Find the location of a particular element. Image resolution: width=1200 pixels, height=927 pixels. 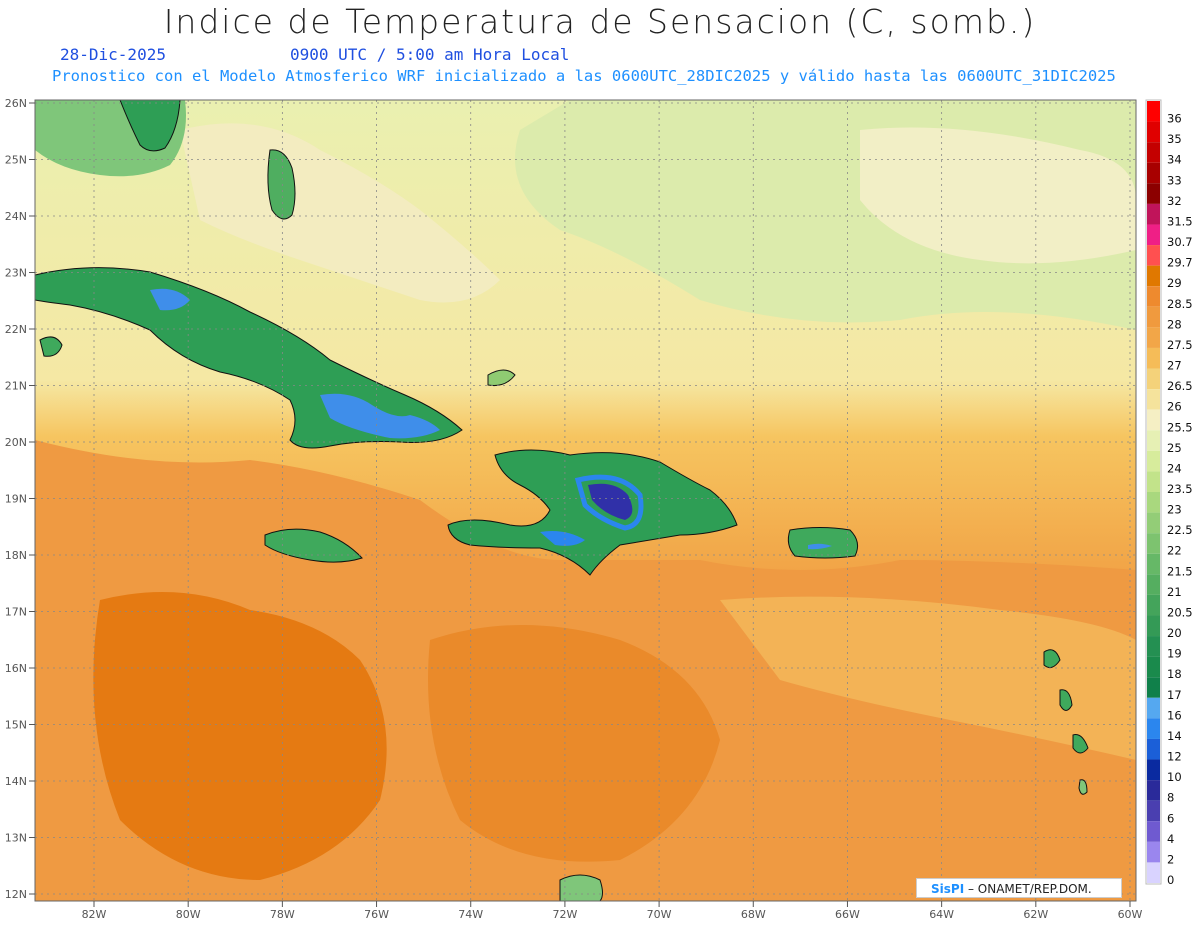

lon-tick-label: 66W is located at coordinates (847, 914).